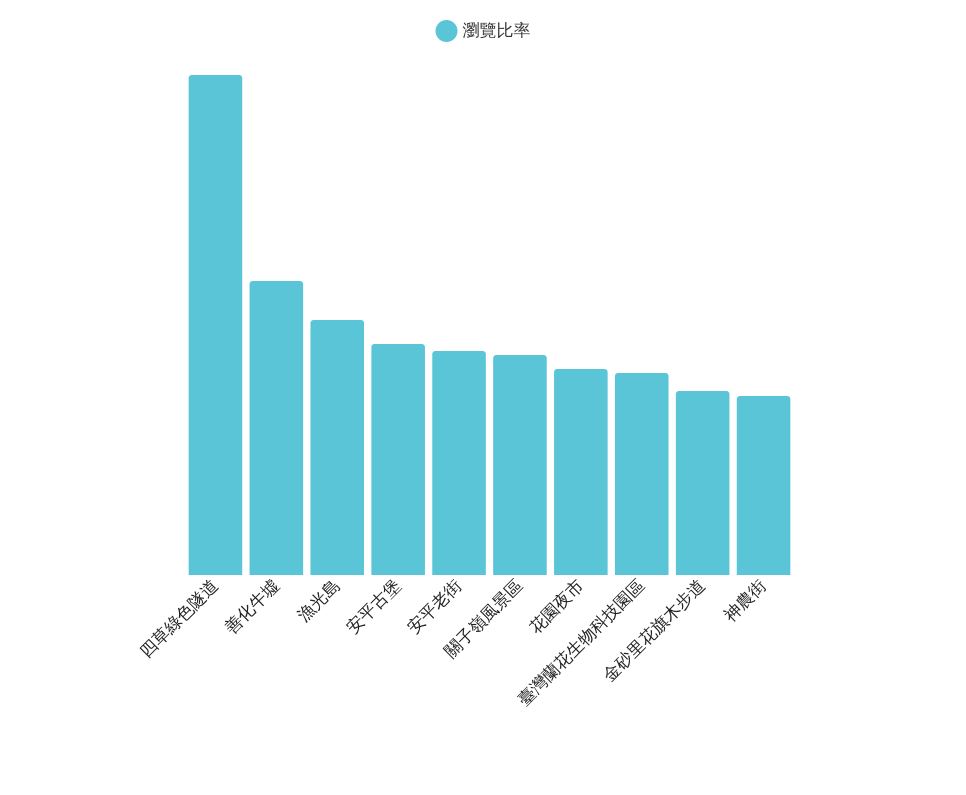 The width and height of the screenshot is (966, 795). I want to click on x-tick-label: 善化牛墟, so click(252, 607).